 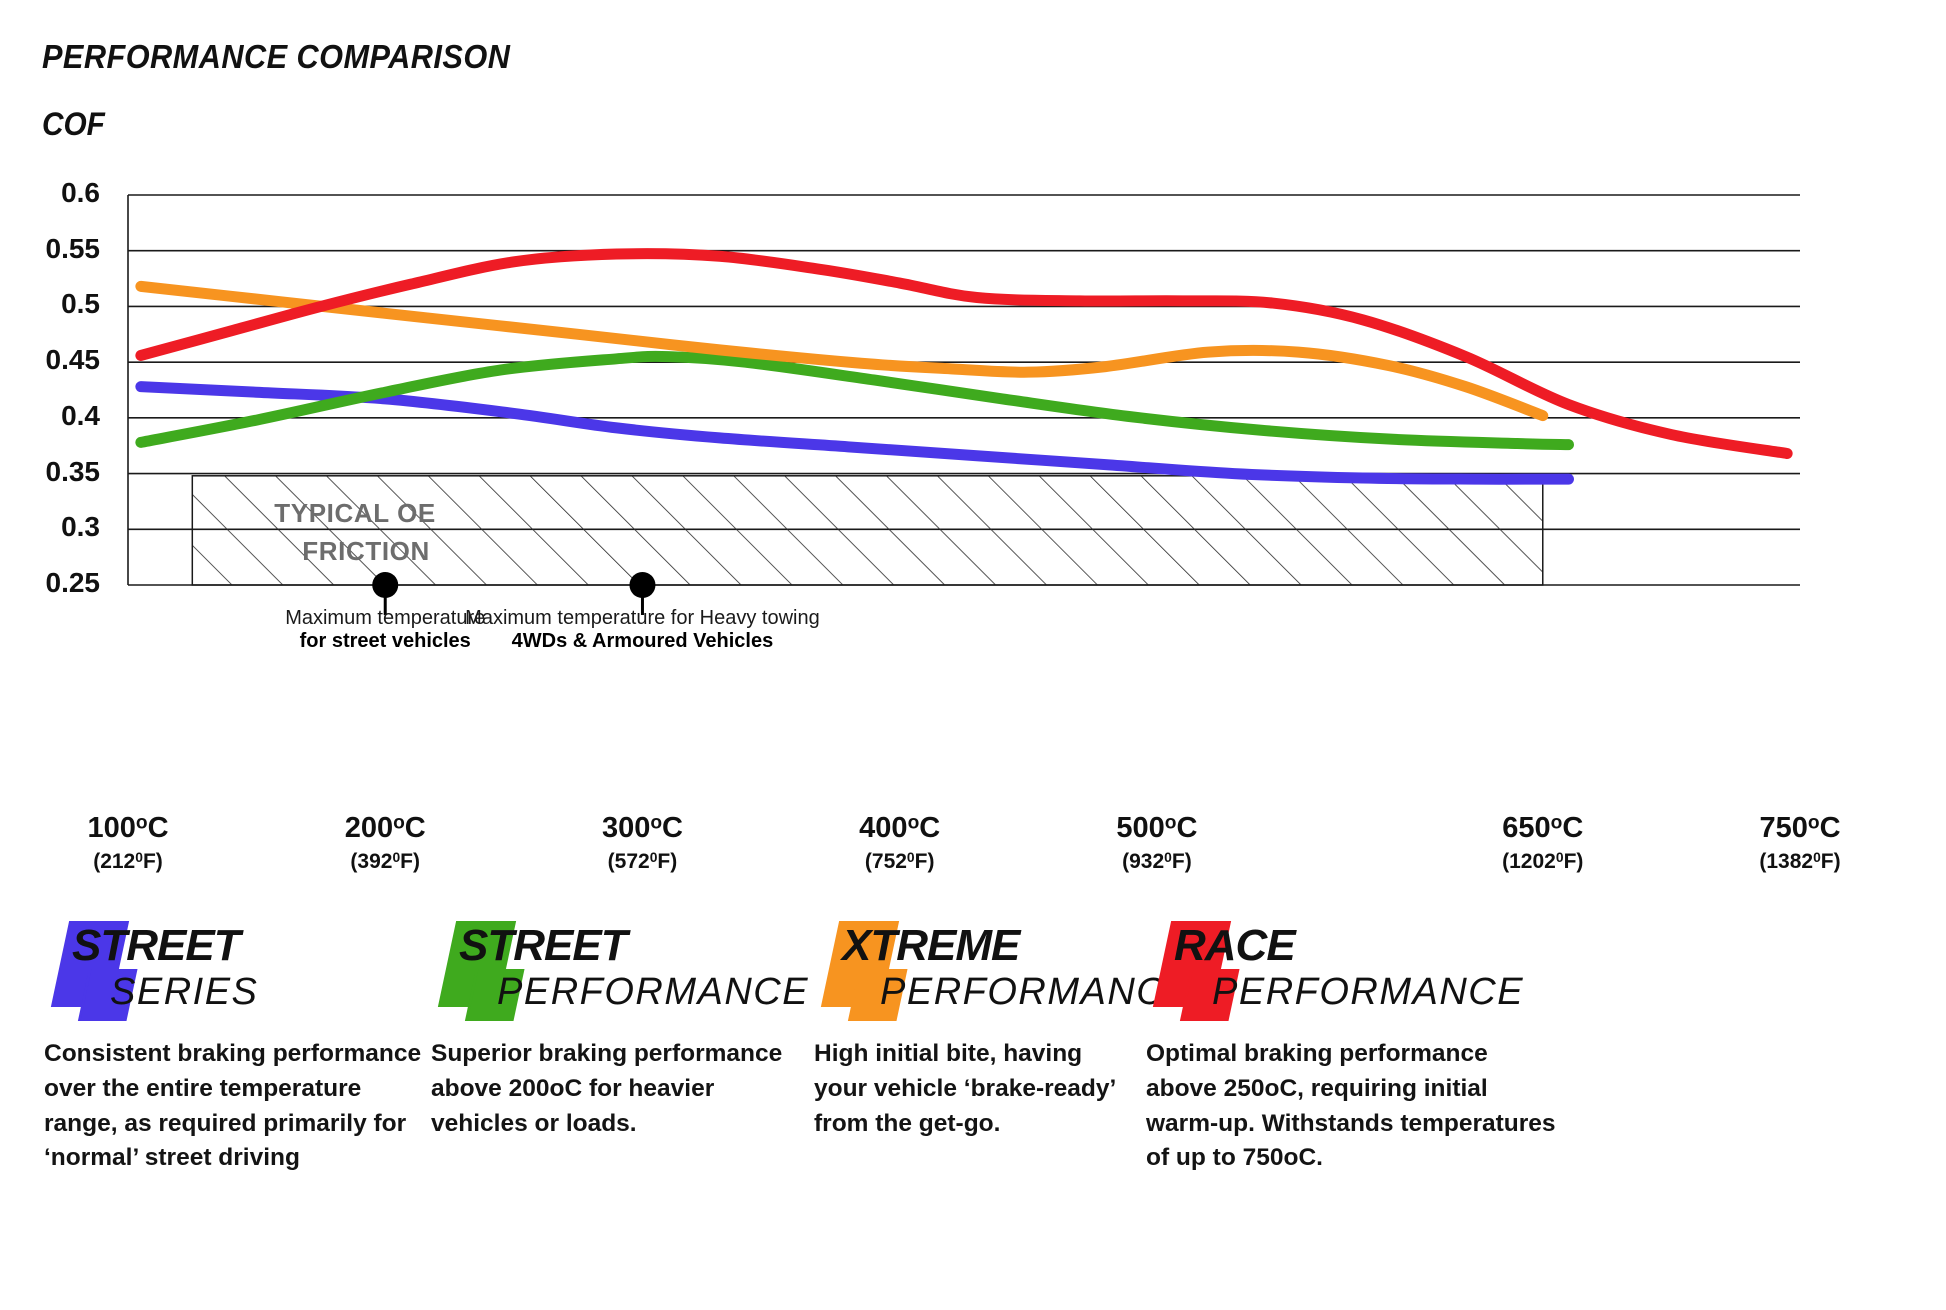 I want to click on marker-annotation-line2: 4WDs & Armoured Vehicles, so click(x=642, y=641).